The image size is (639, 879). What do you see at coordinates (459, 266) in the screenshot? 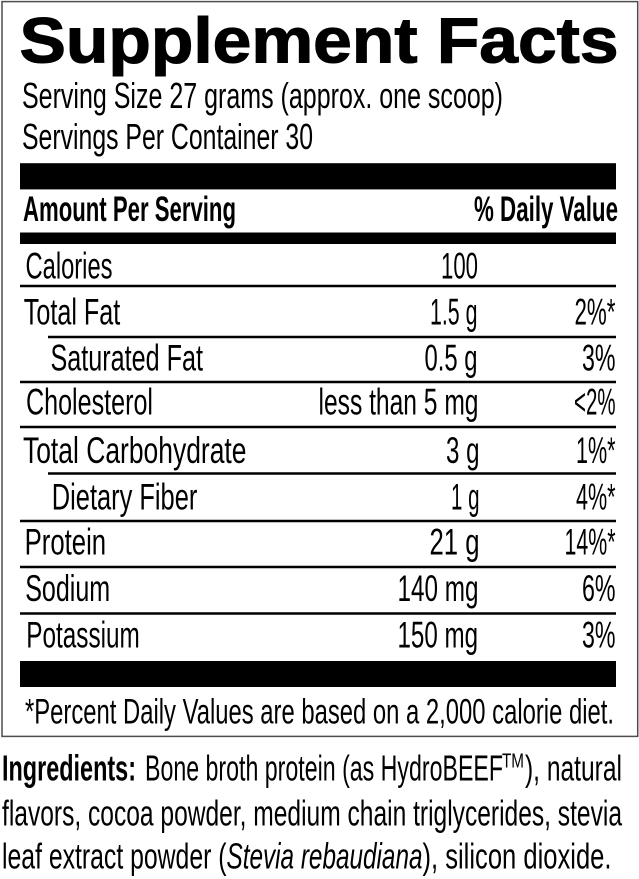
I see `svg-text: 100` at bounding box center [459, 266].